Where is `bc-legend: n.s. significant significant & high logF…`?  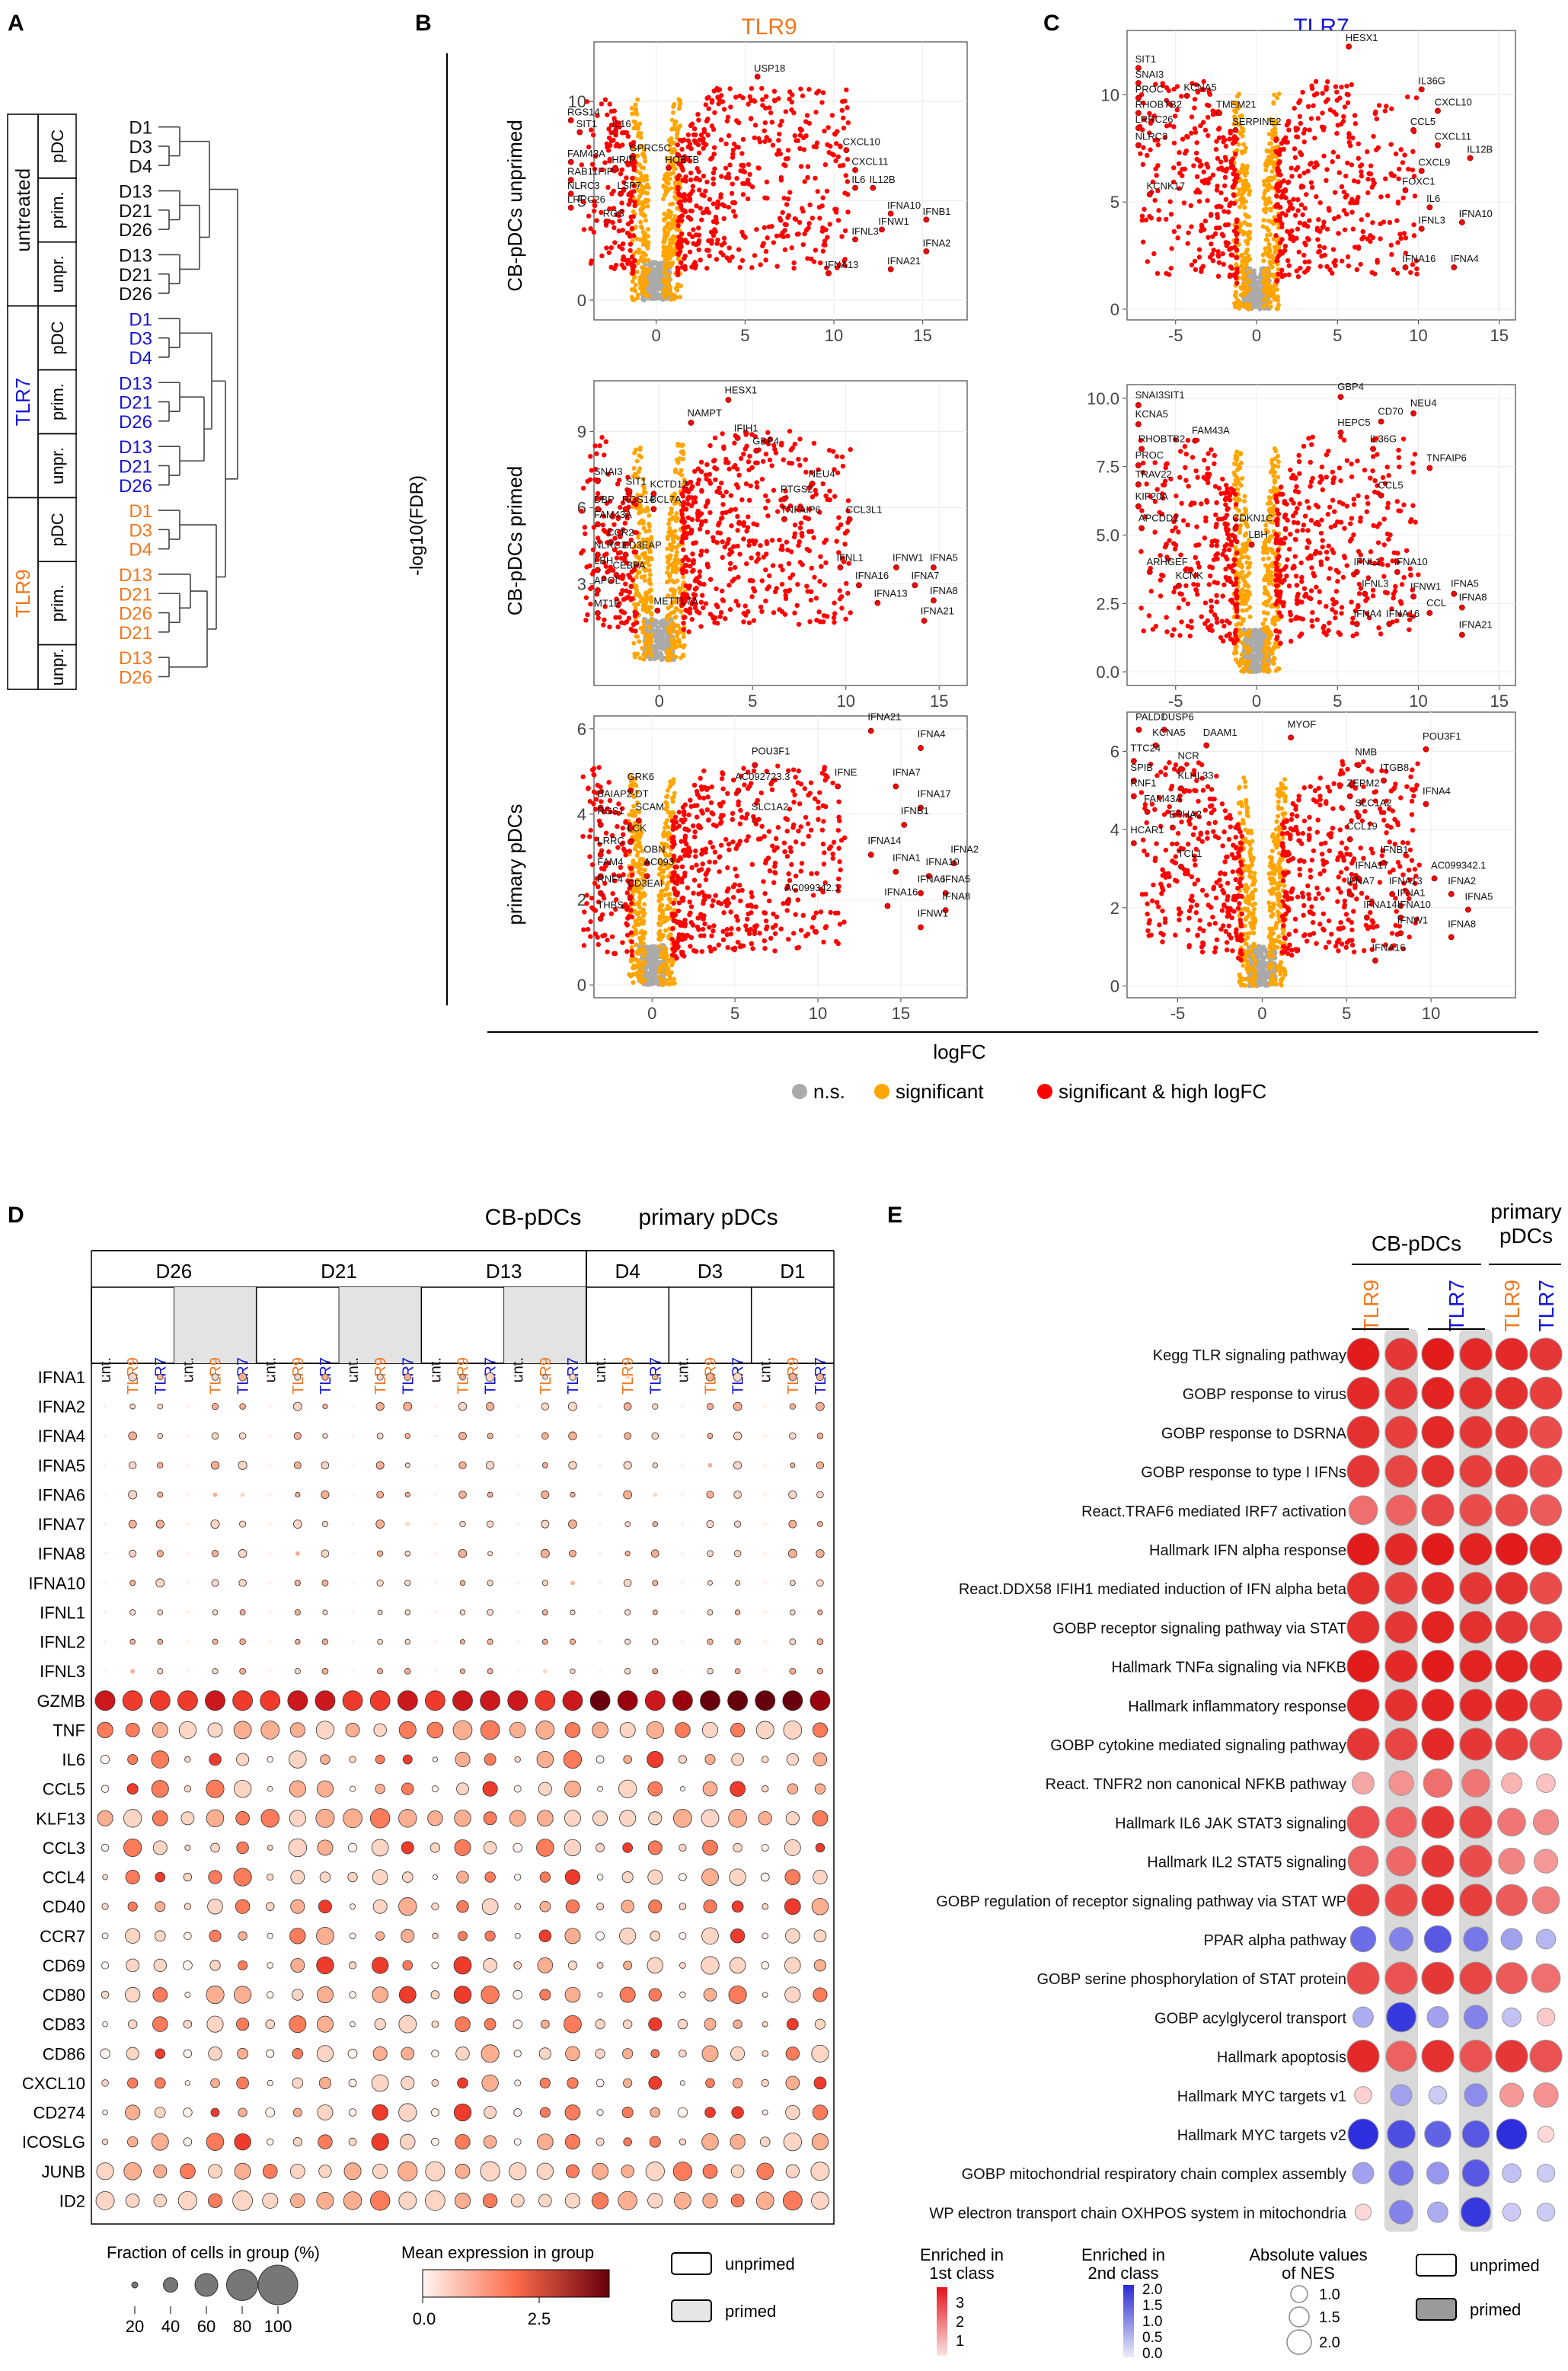
bc-legend: n.s. significant significant & high logF… is located at coordinates (1029, 1091).